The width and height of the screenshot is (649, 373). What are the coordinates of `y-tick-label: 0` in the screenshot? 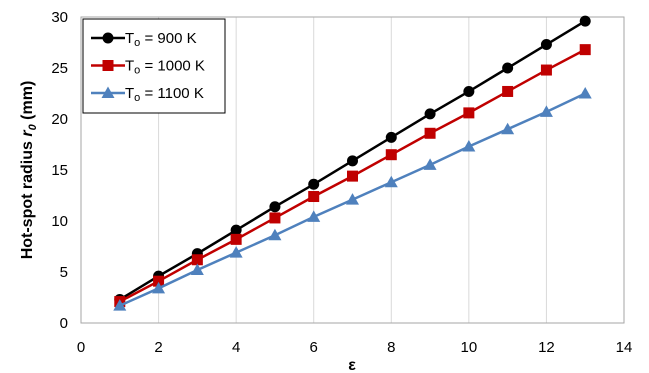 It's located at (64, 323).